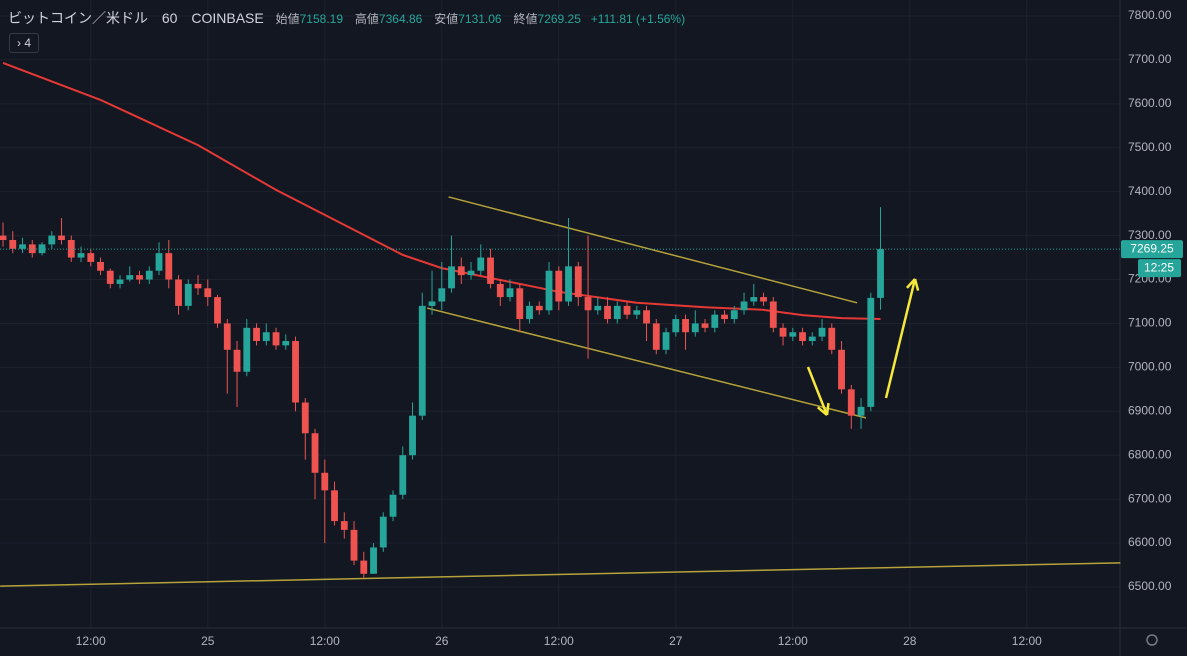 This screenshot has width=1187, height=656. I want to click on low-value: 7131.06, so click(480, 19).